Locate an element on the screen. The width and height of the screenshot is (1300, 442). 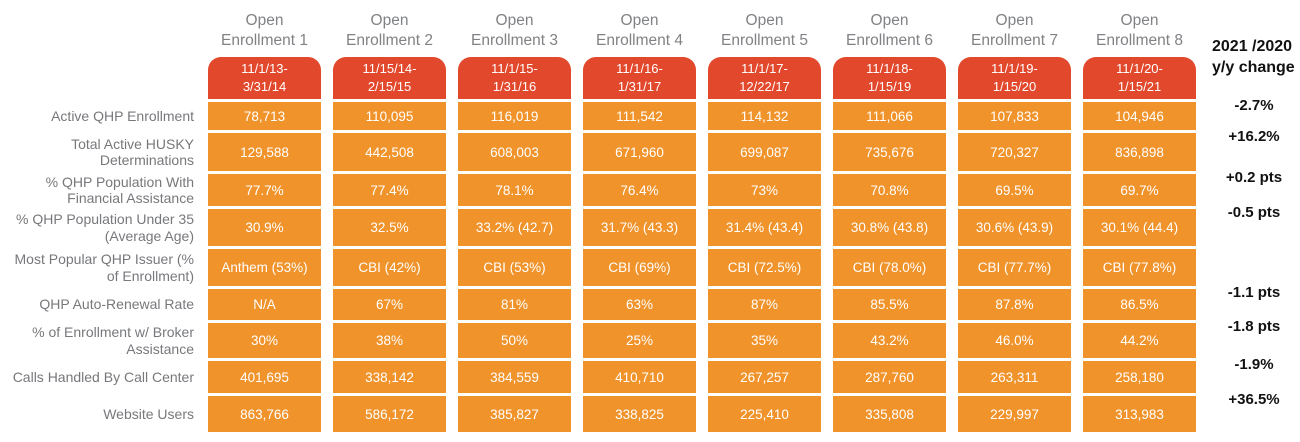
table-cell: 78.1% is located at coordinates (514, 190).